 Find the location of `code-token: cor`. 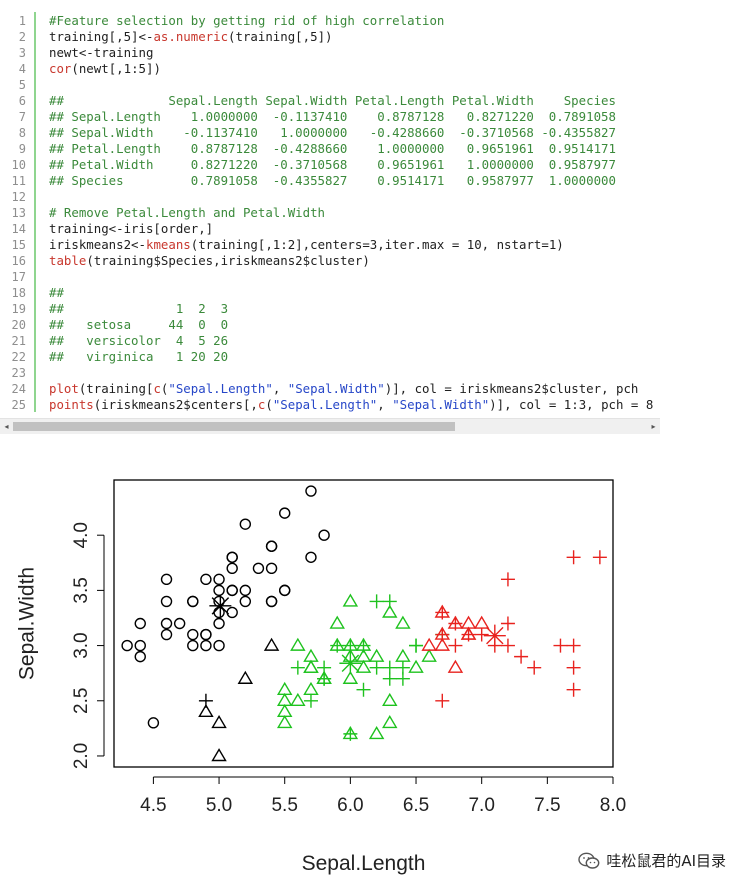

code-token: cor is located at coordinates (60, 68).